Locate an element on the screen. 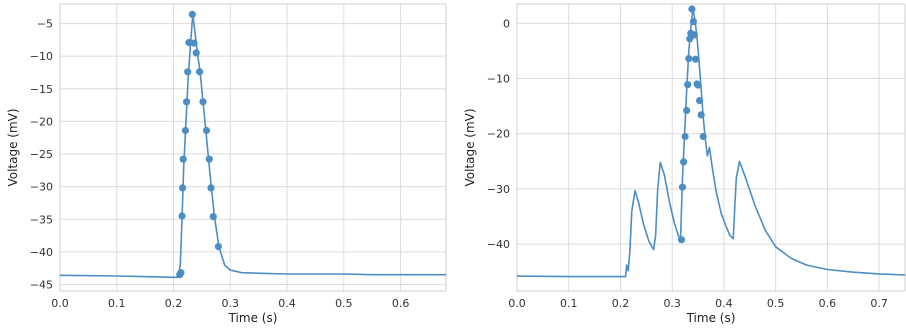  chart-0-ytick-label: −40 is located at coordinates (41, 252).